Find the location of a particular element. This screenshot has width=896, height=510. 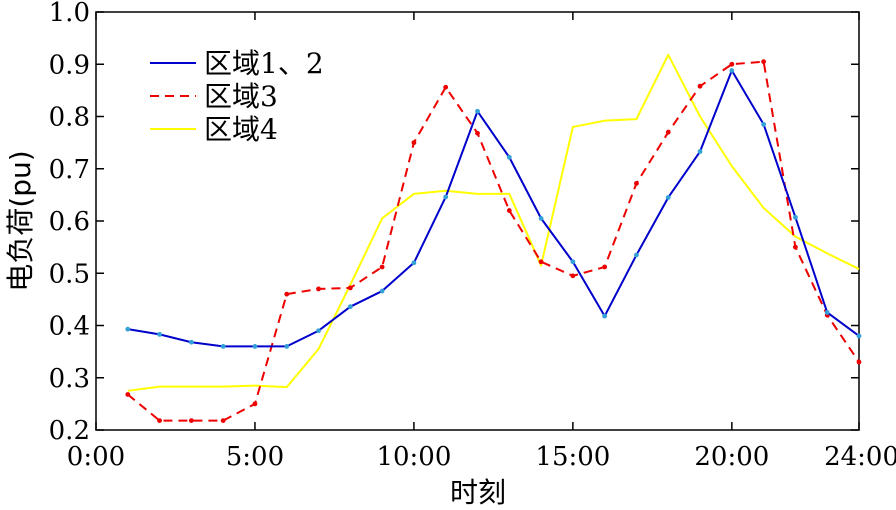

x-tick-label: 15:00 is located at coordinates (572, 457).